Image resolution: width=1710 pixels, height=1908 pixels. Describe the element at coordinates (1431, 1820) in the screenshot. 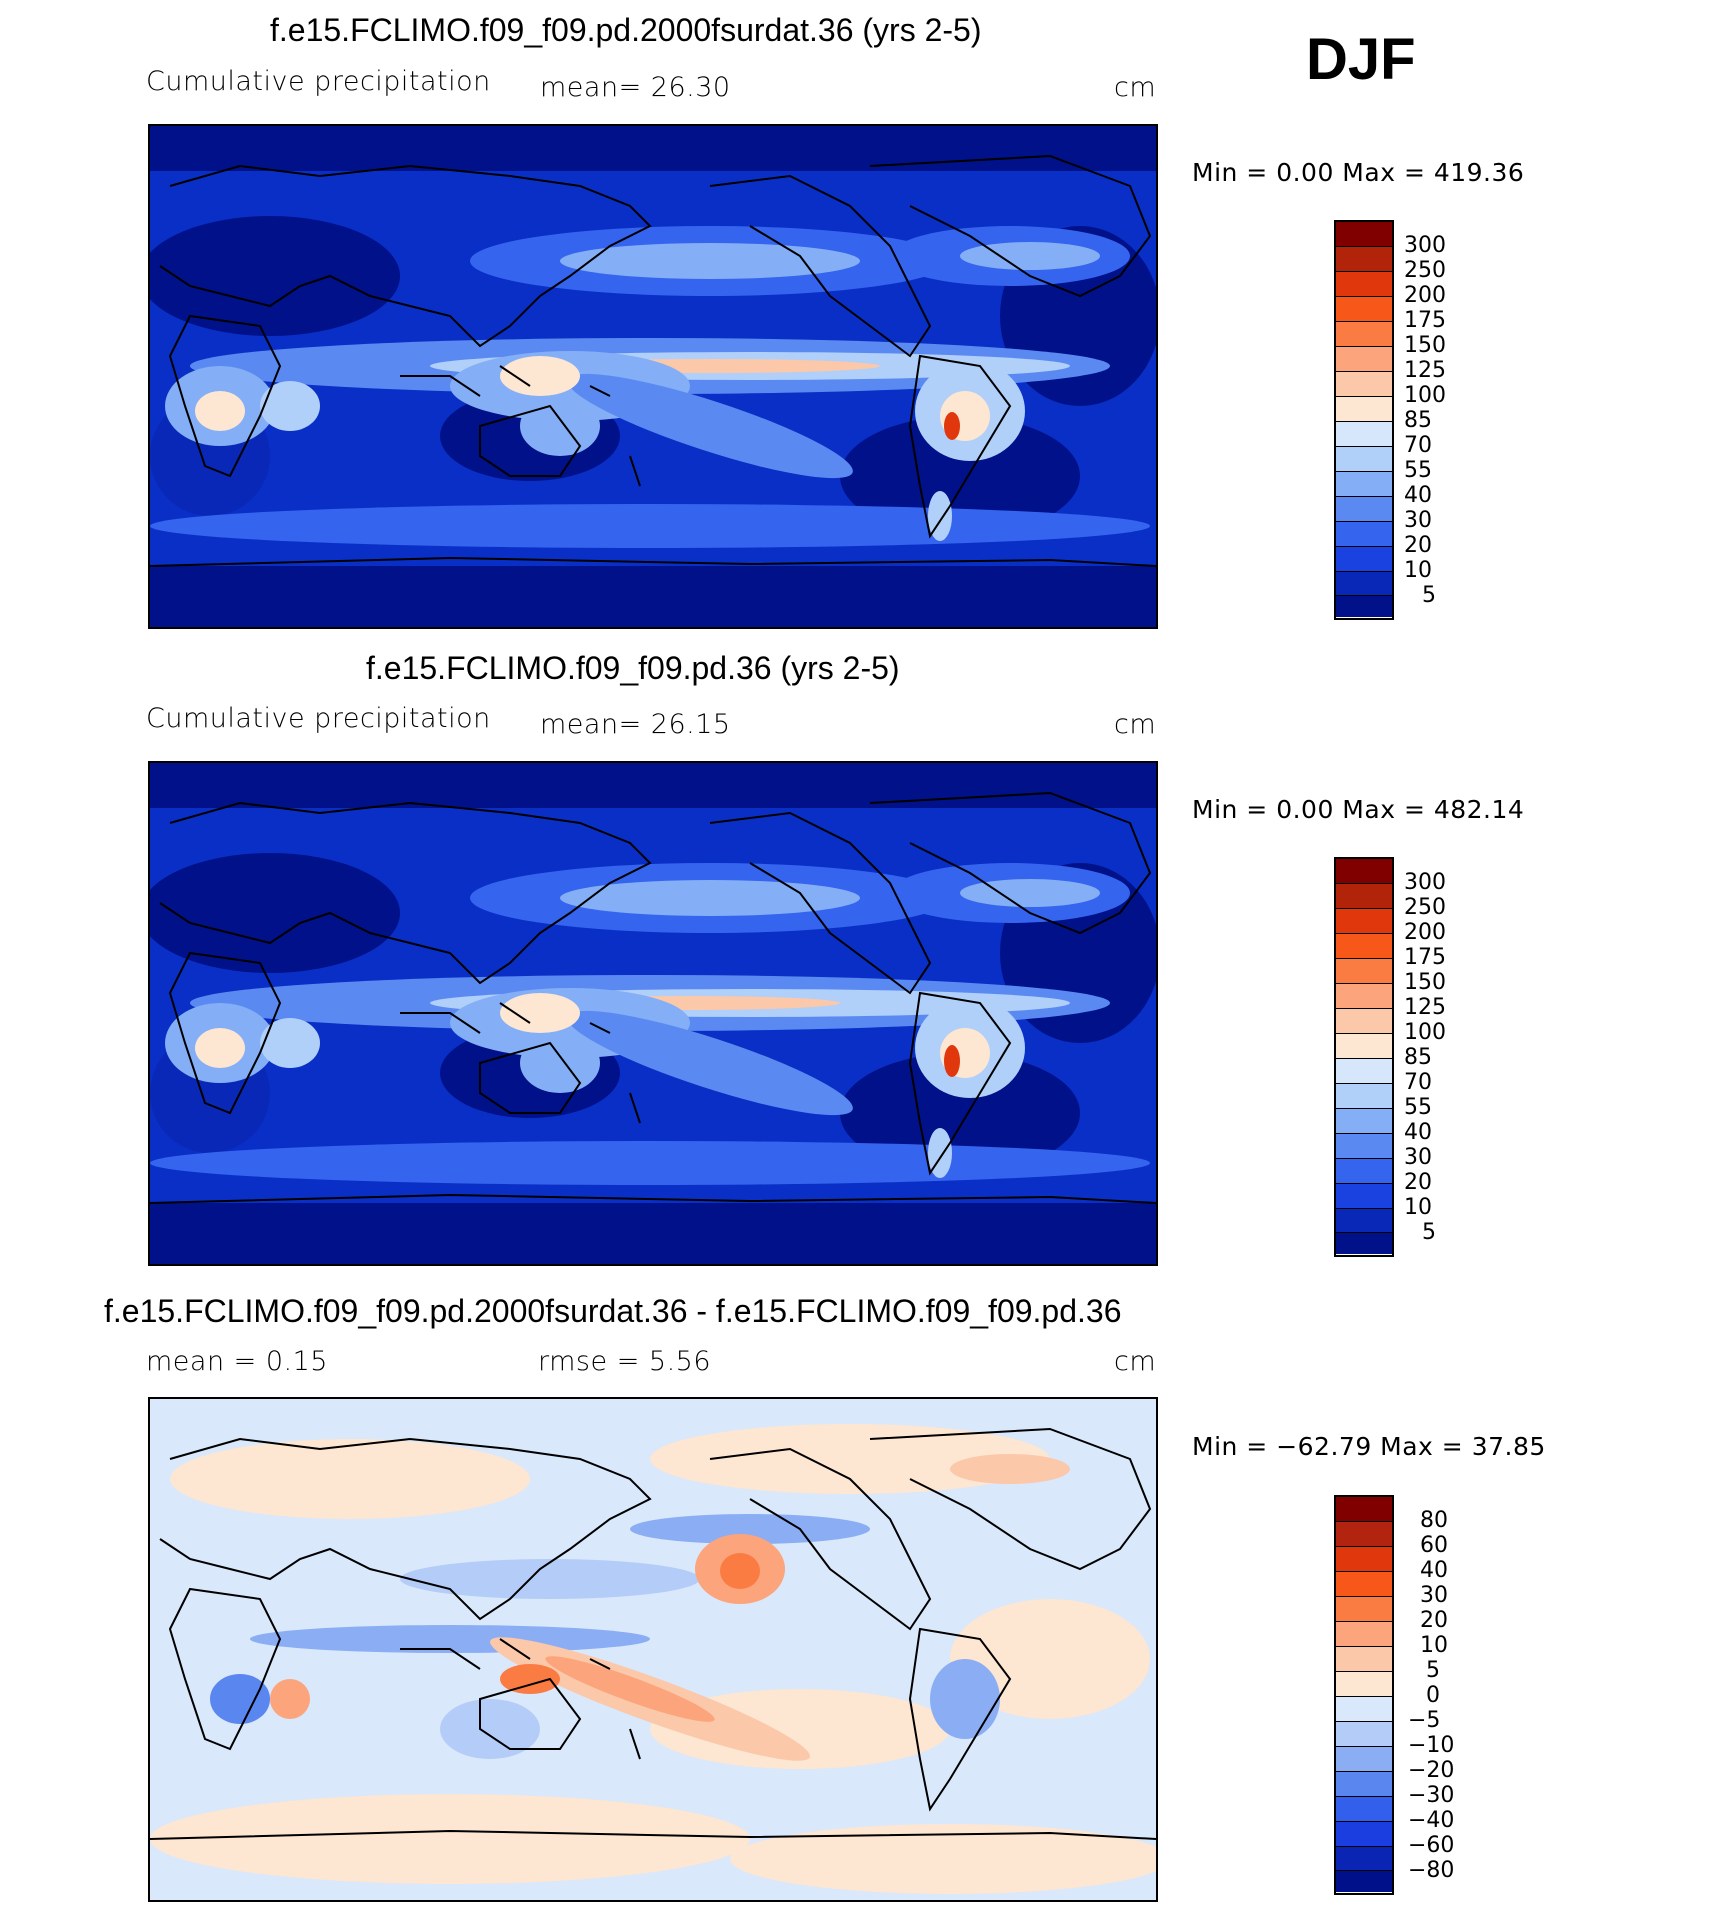

I see `tick-label: −40` at that location.